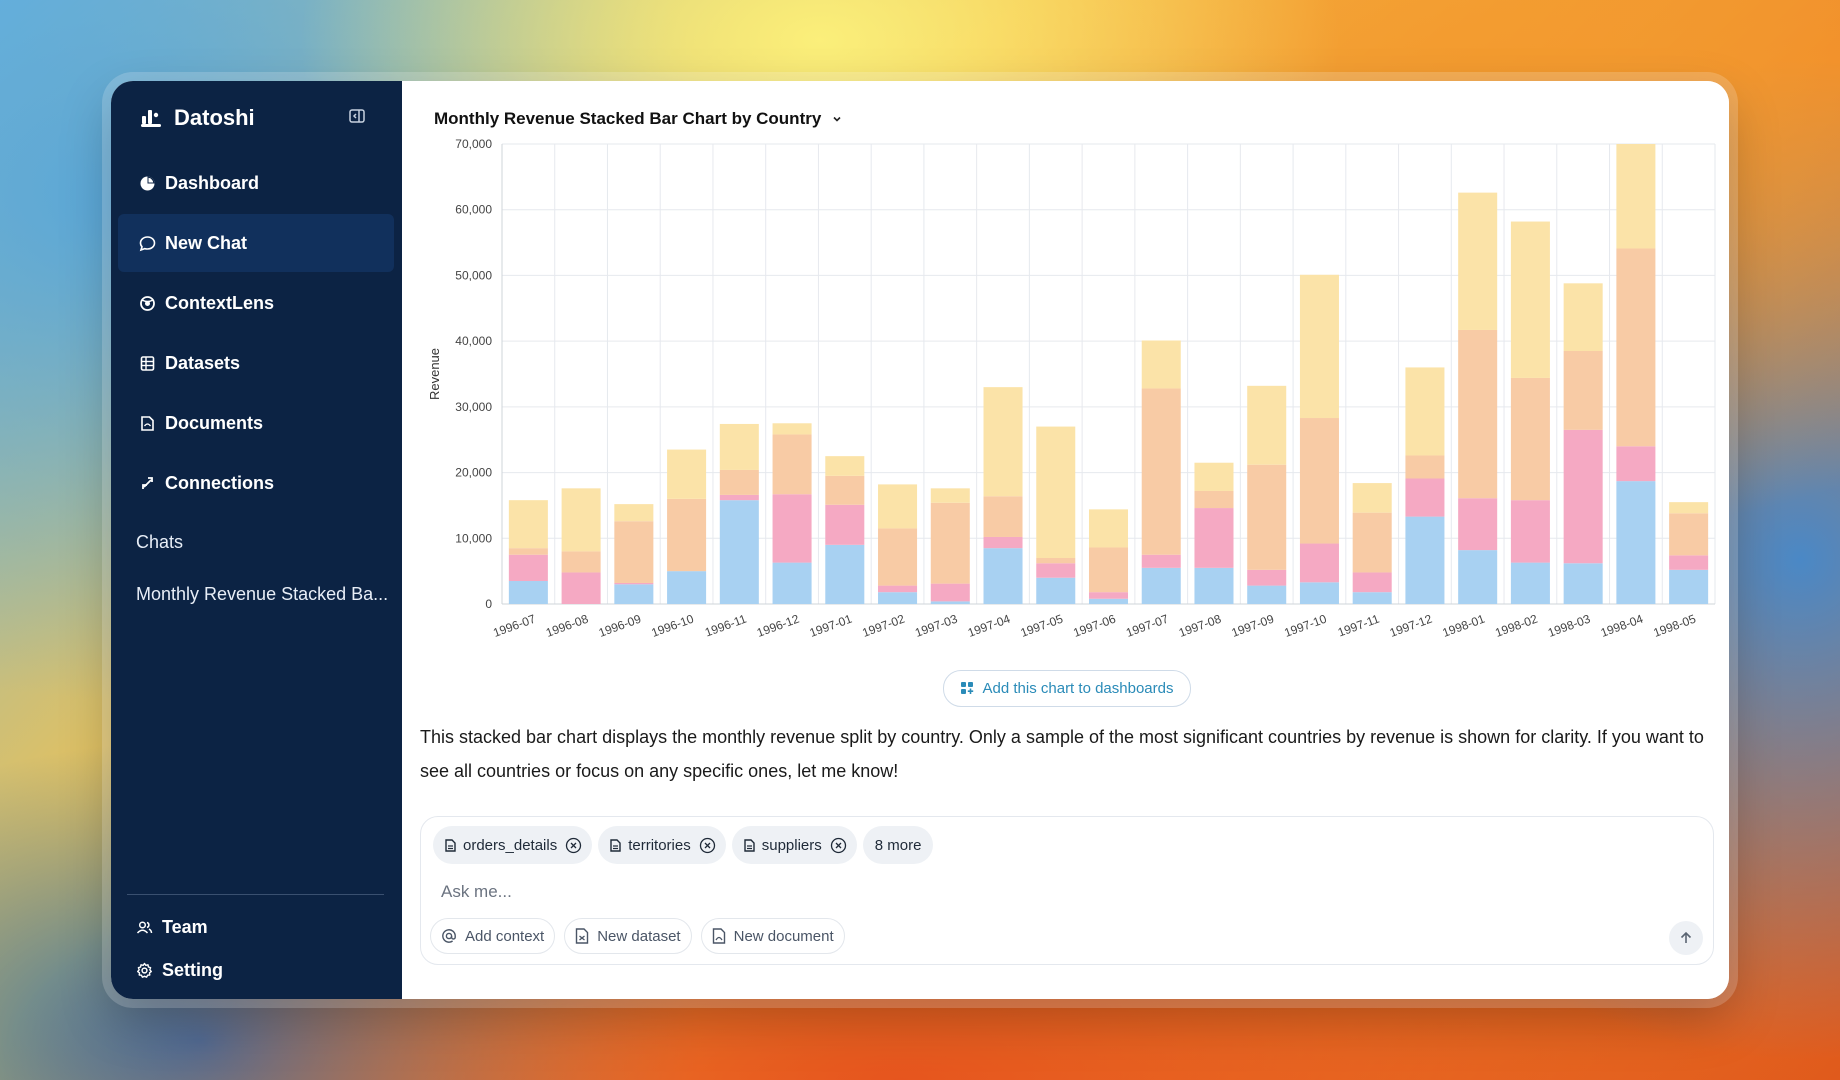 The width and height of the screenshot is (1840, 1080). I want to click on chats-section-label: Chats, so click(160, 542).